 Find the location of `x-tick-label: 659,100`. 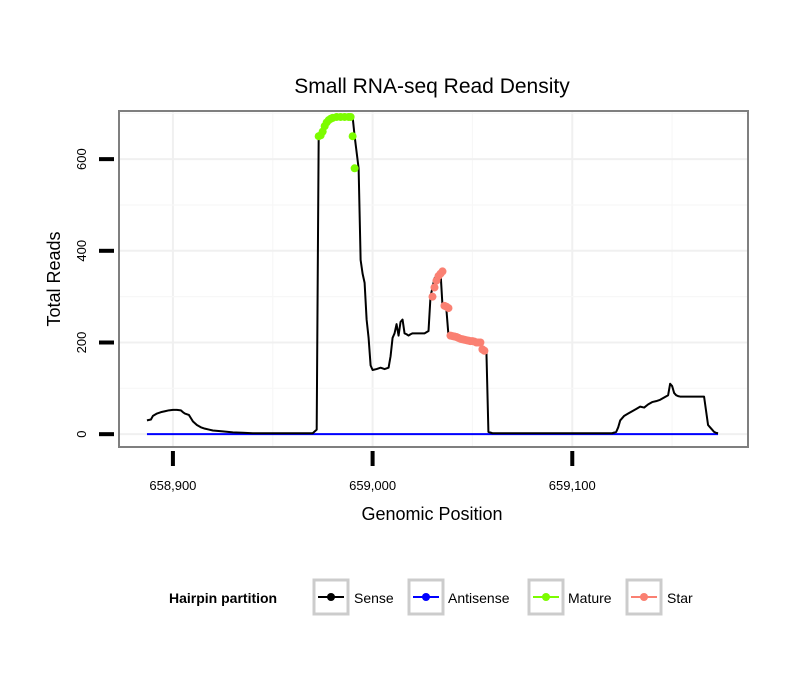

x-tick-label: 659,100 is located at coordinates (572, 485).